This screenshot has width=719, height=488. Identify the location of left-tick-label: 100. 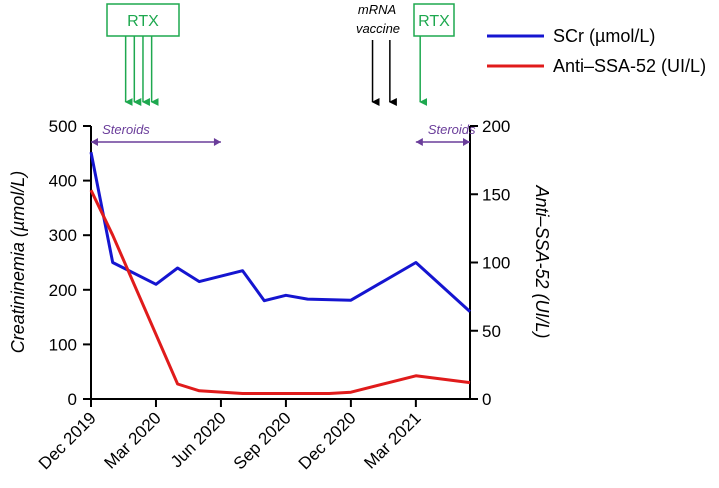
(63, 344).